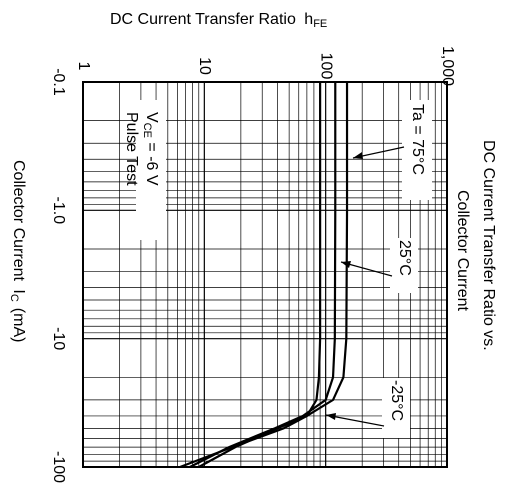  I want to click on legend: Ta = 75°C 25°C -25°C, so click(378, 269).